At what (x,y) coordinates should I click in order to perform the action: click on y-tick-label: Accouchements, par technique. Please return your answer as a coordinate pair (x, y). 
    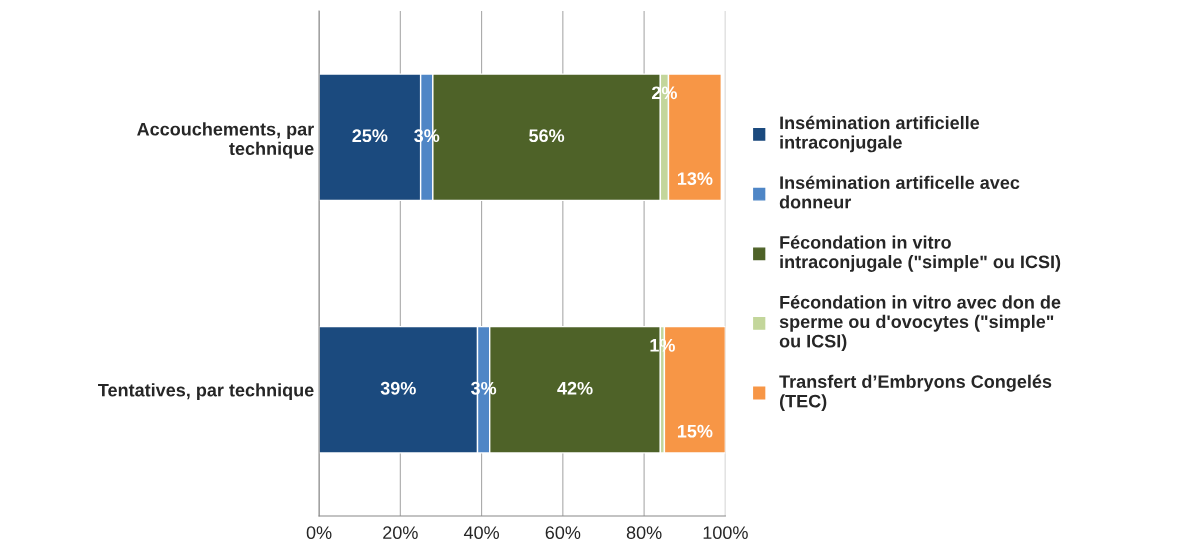
    Looking at the image, I should click on (225, 140).